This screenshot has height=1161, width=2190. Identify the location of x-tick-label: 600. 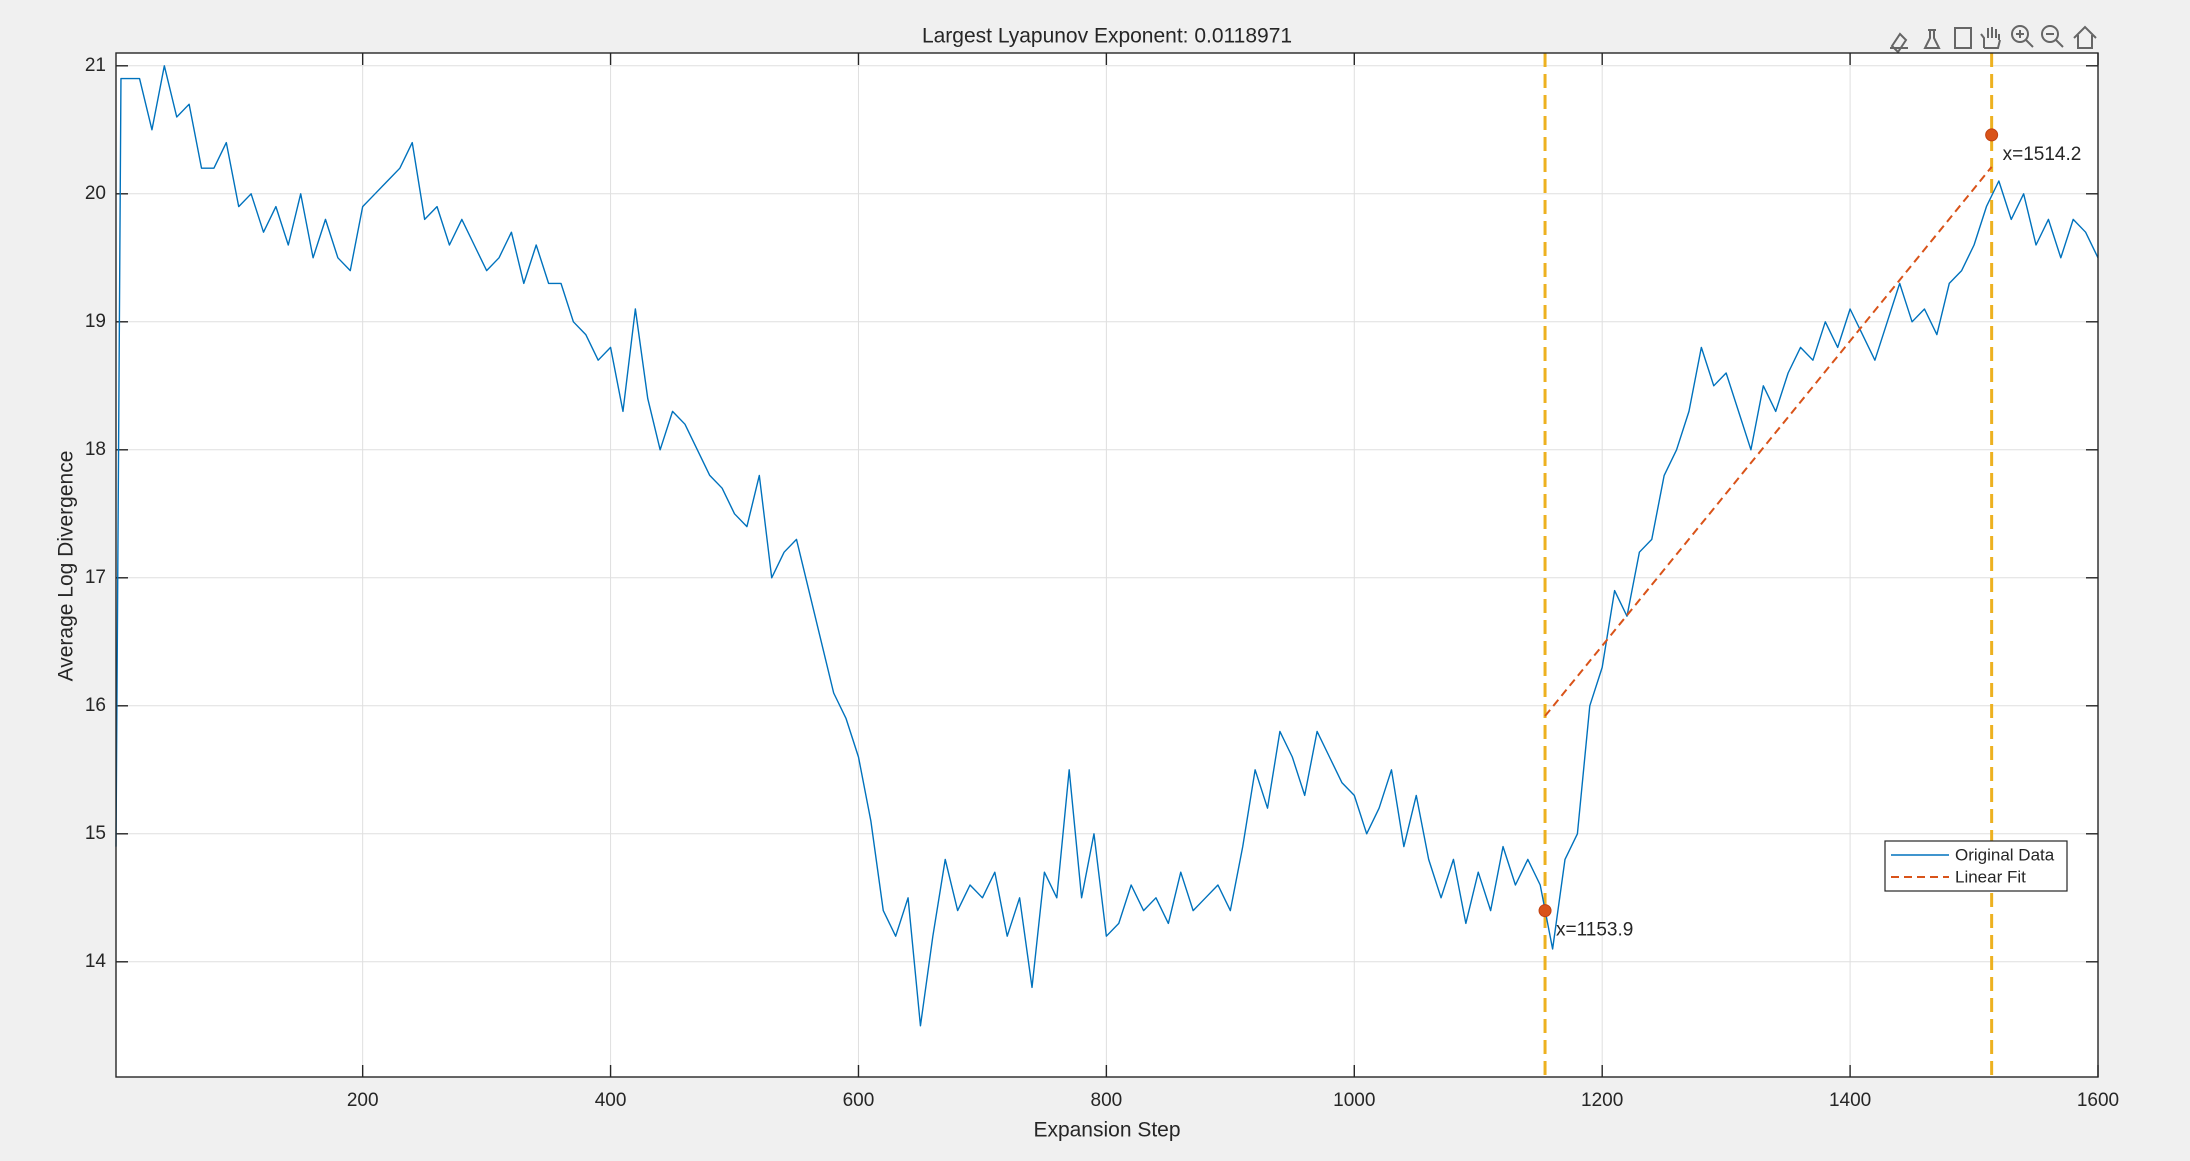
(859, 1100).